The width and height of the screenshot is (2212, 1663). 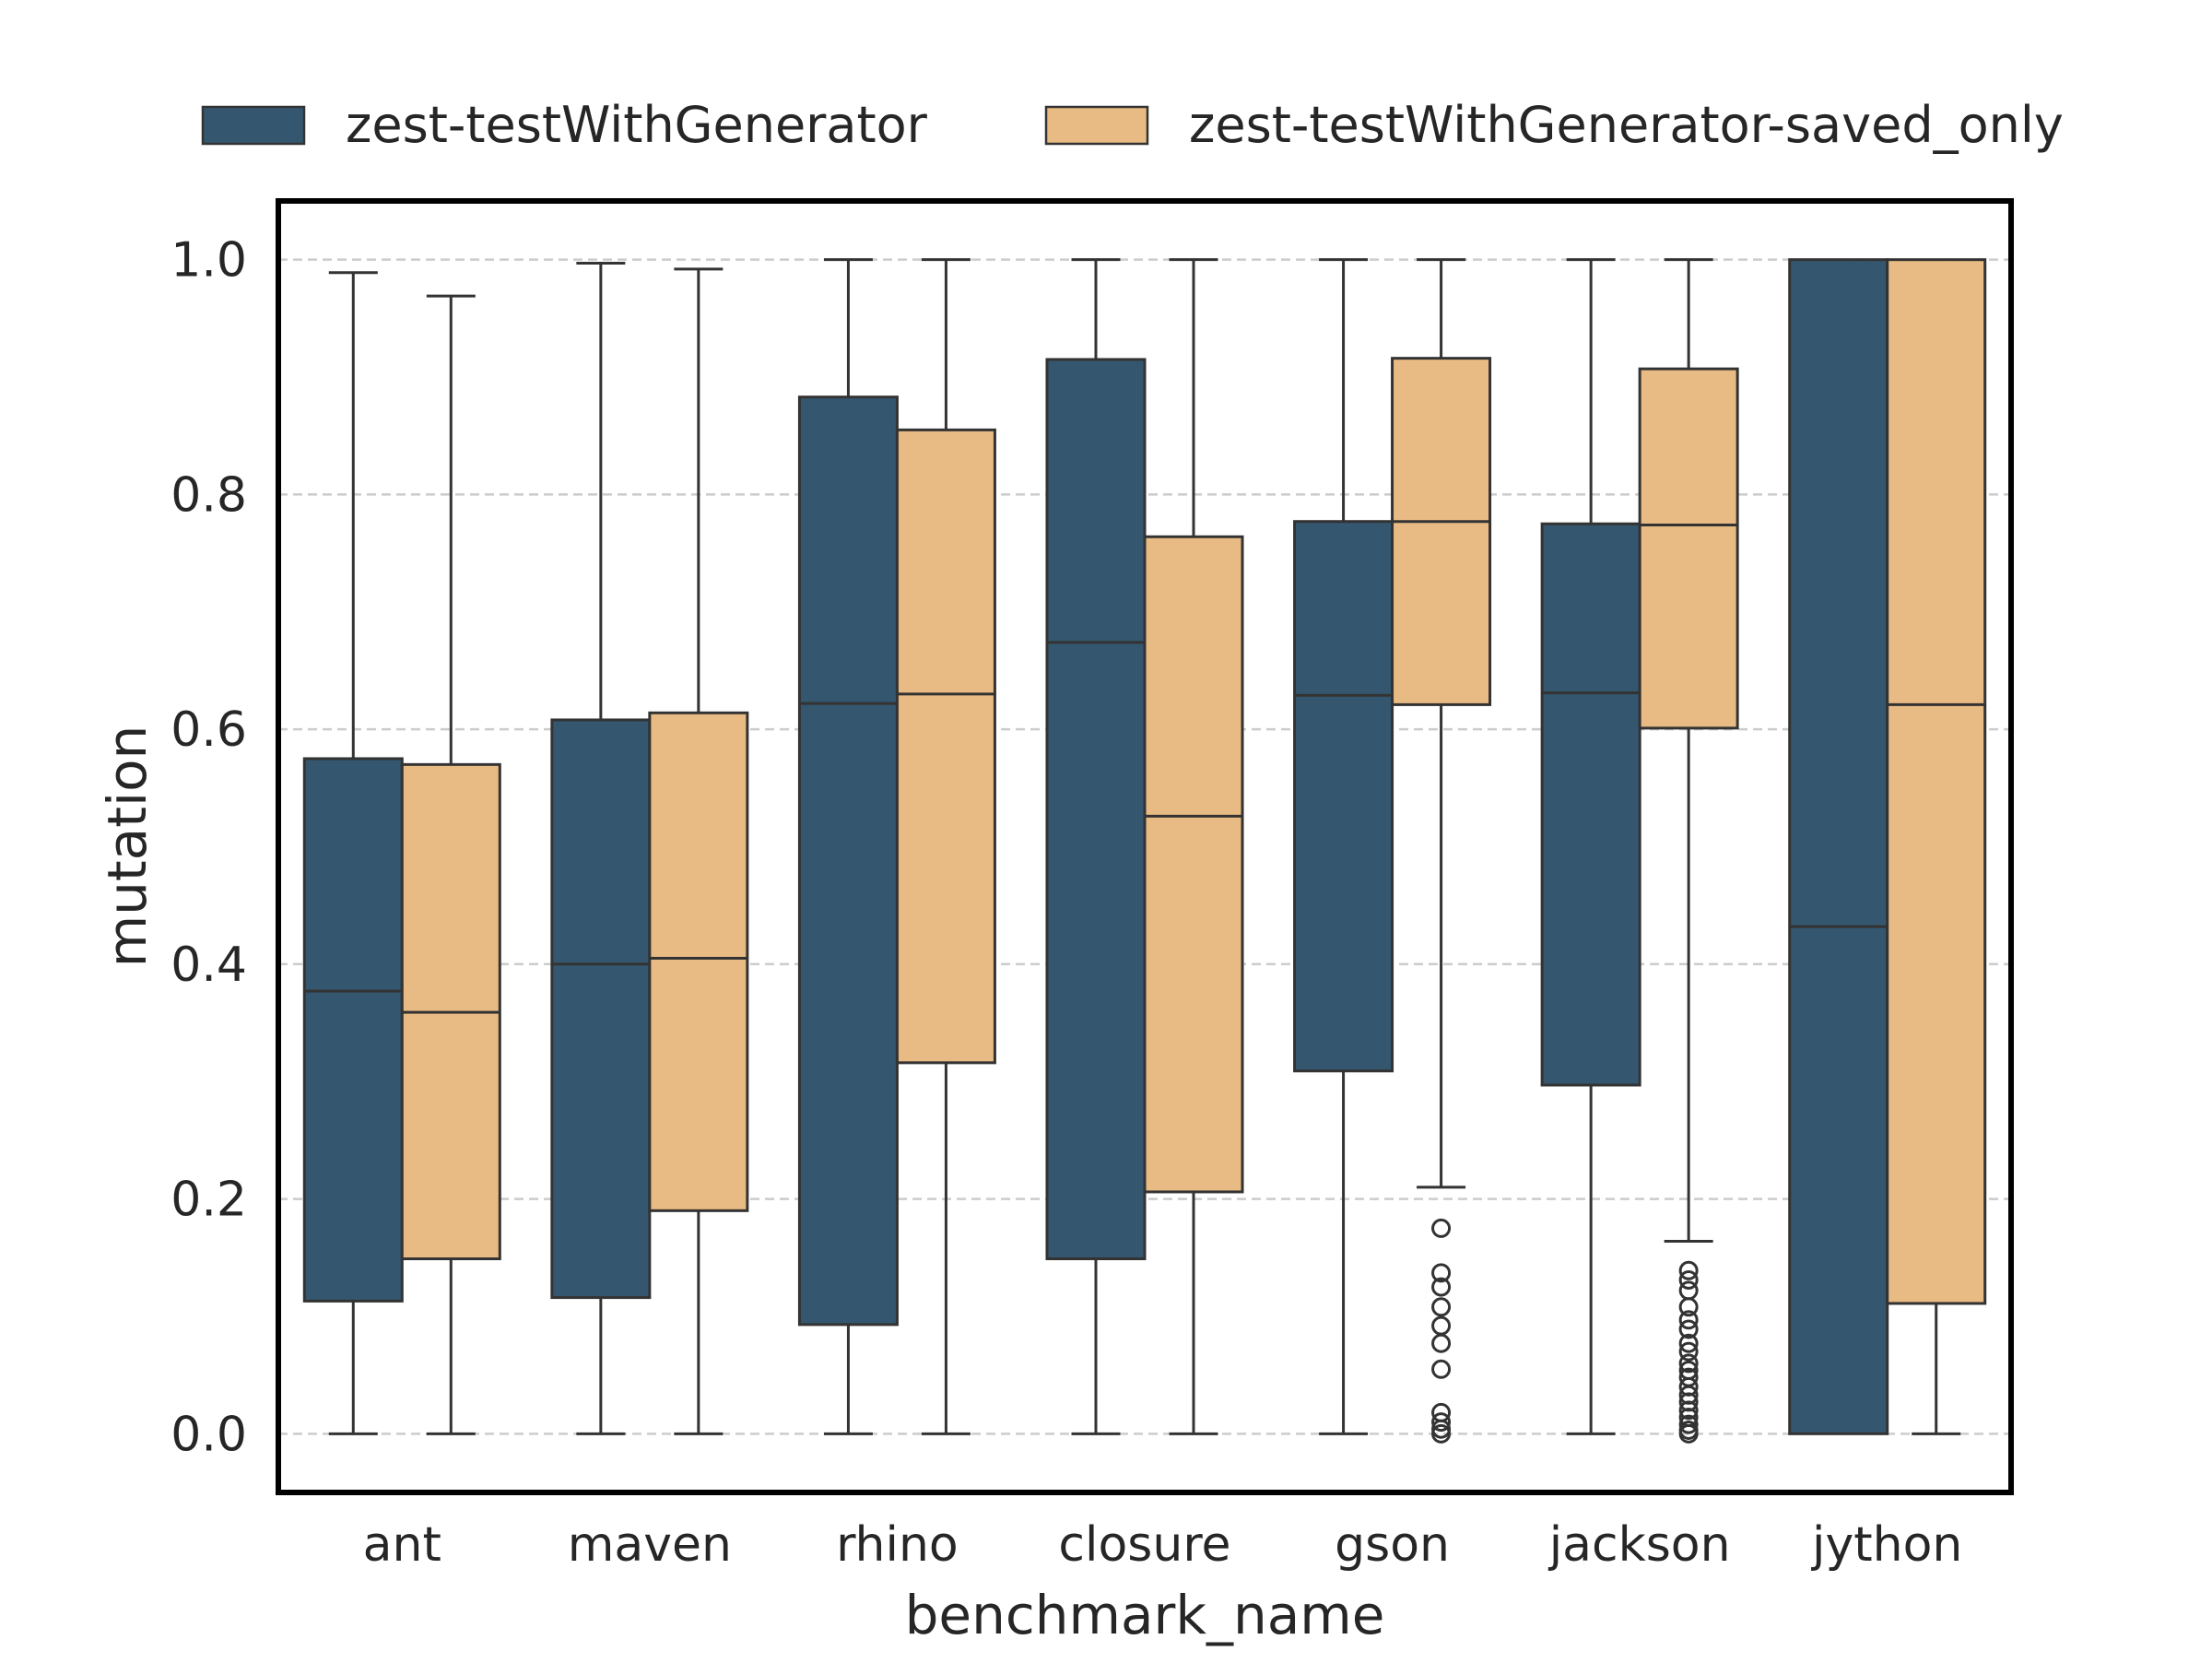 What do you see at coordinates (209, 730) in the screenshot?
I see `y-tick-label: 0.6` at bounding box center [209, 730].